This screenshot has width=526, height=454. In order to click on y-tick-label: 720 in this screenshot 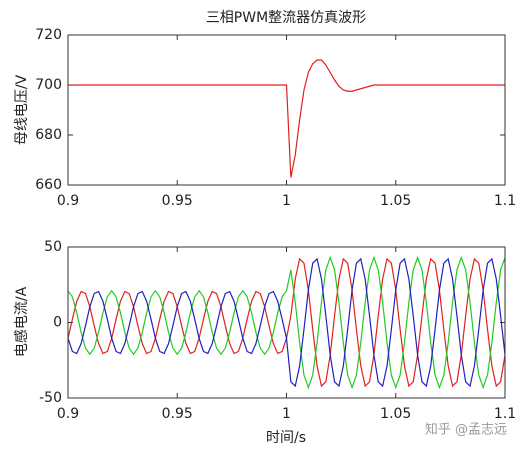, I will do `click(48, 35)`.